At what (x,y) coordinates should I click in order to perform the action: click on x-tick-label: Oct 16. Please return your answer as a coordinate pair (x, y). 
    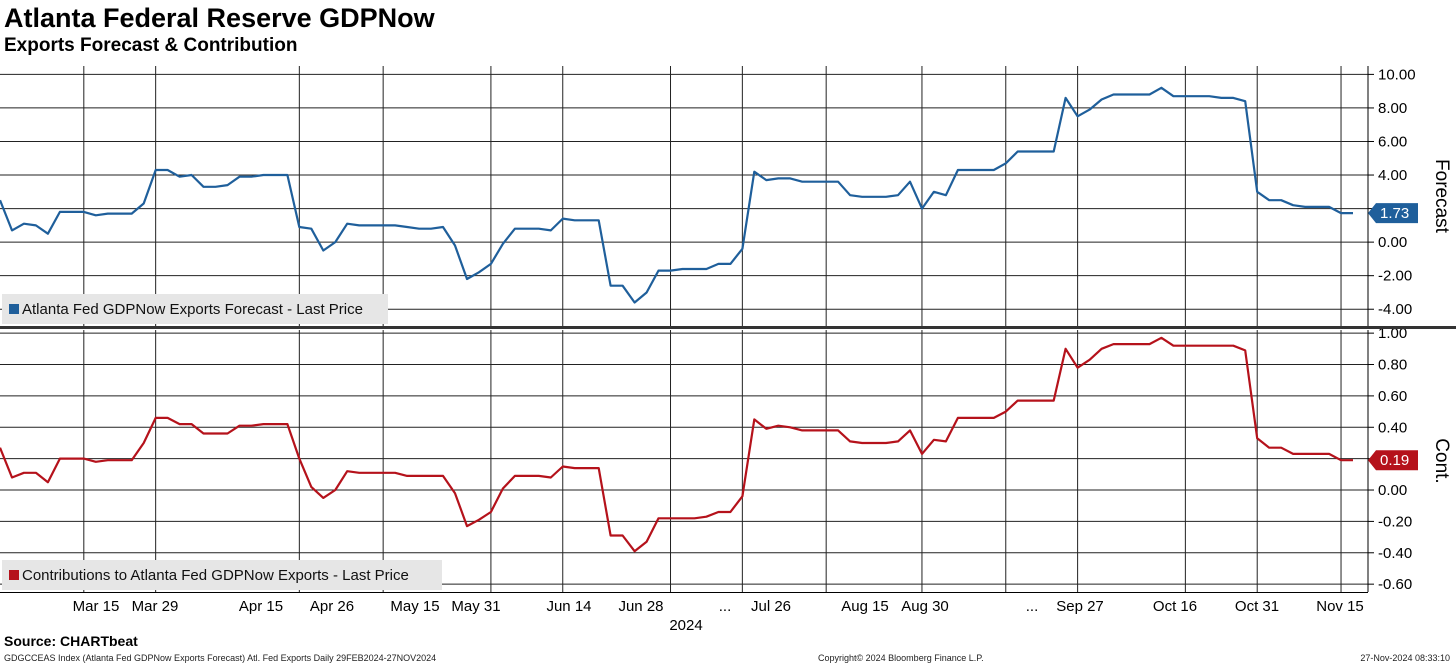
    Looking at the image, I should click on (1175, 606).